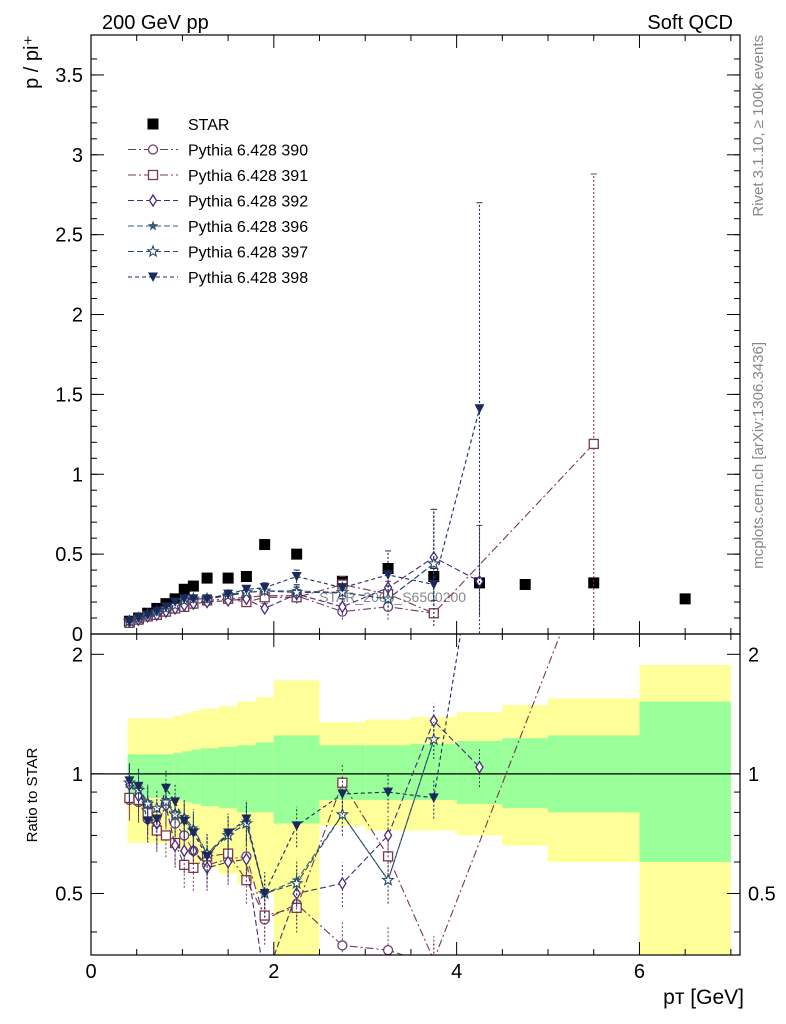 This screenshot has width=786, height=1024. What do you see at coordinates (762, 894) in the screenshot?
I see `ratio-y-tick-label-right: 0.5` at bounding box center [762, 894].